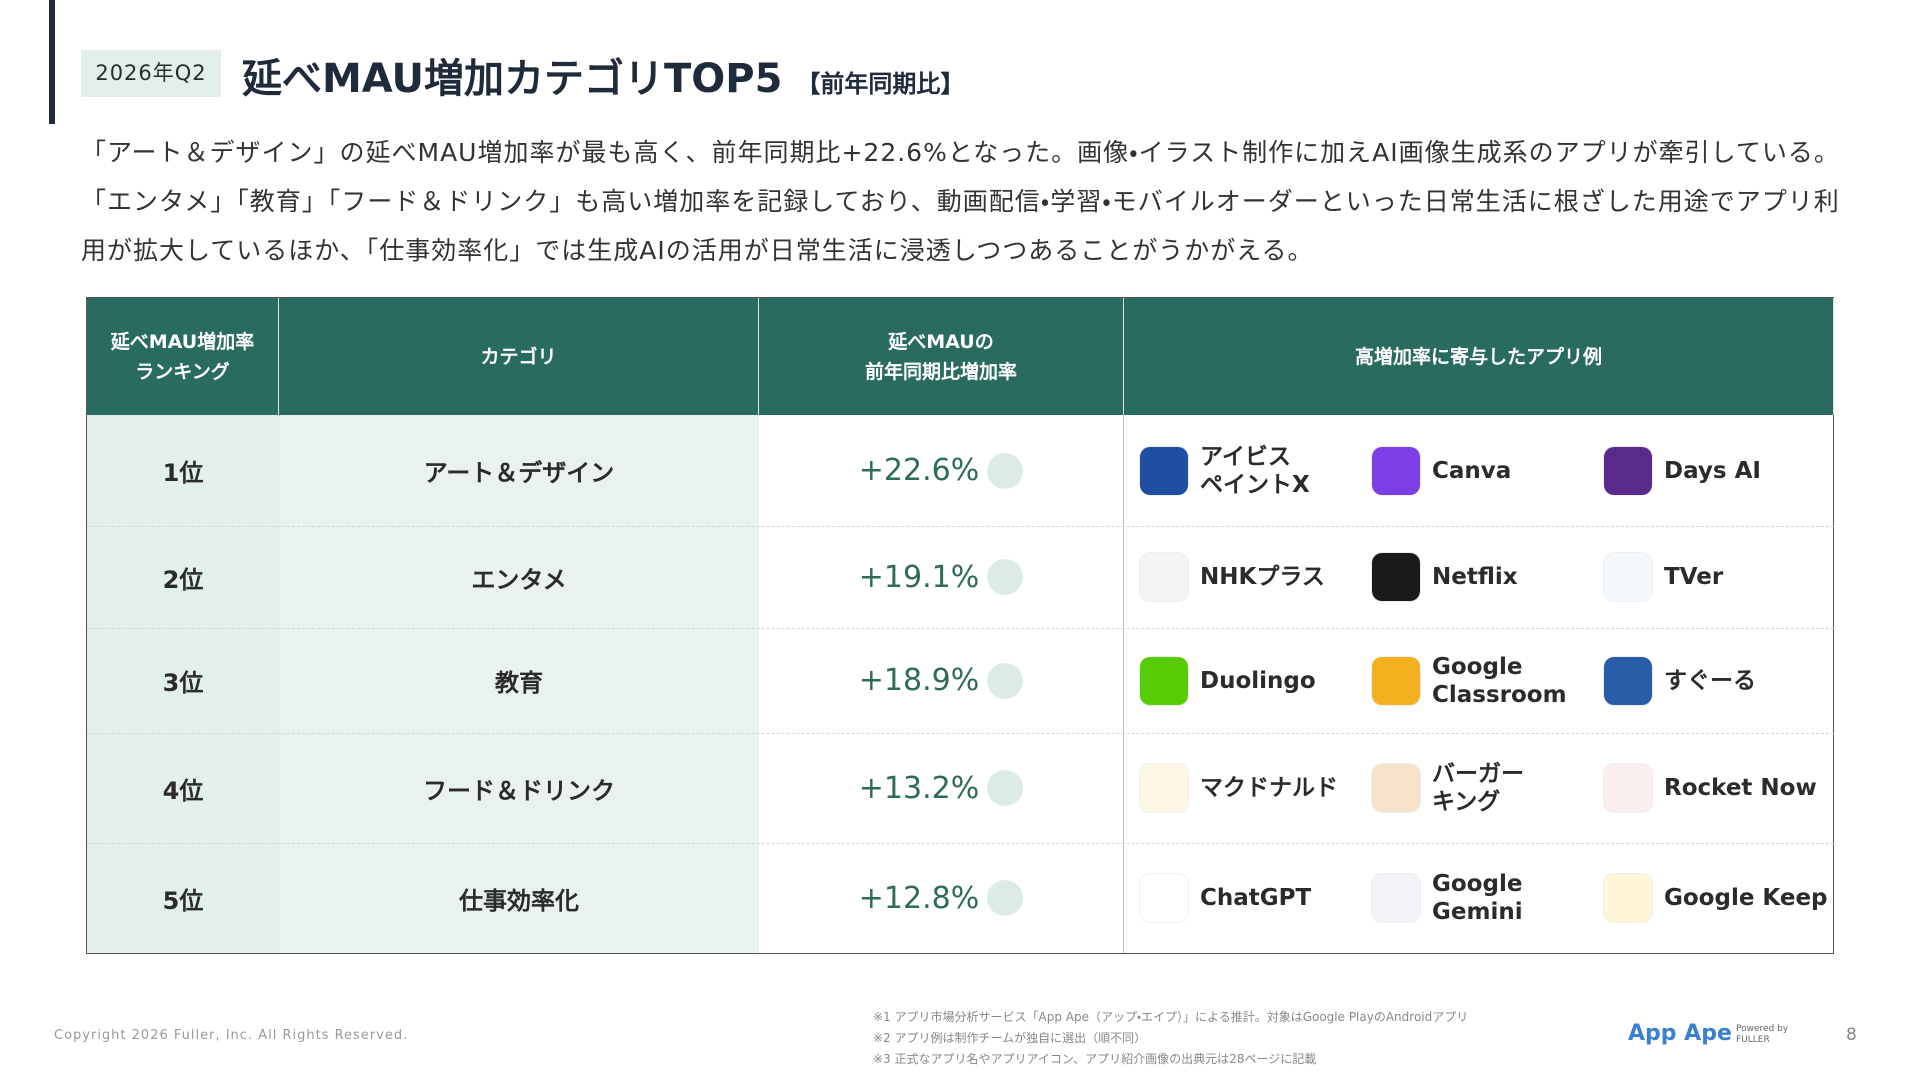 This screenshot has width=1920, height=1080. Describe the element at coordinates (1256, 898) in the screenshot. I see `app-name: ChatGPT` at that location.